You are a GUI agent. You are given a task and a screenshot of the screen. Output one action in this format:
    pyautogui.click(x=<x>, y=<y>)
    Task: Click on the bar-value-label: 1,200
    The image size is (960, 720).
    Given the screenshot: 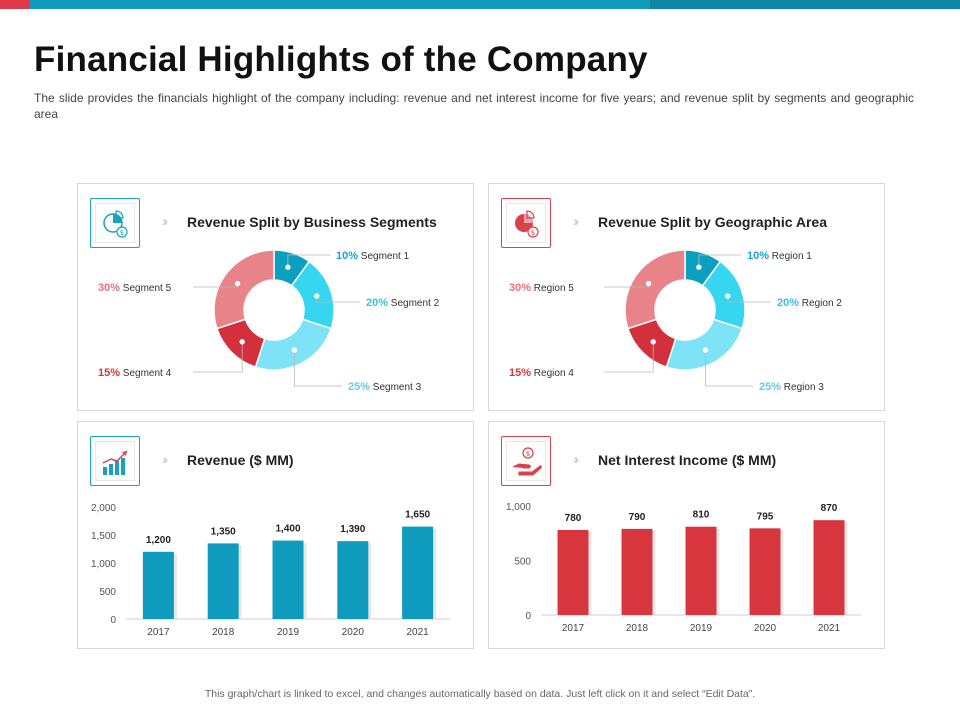 What is the action you would take?
    pyautogui.click(x=158, y=540)
    